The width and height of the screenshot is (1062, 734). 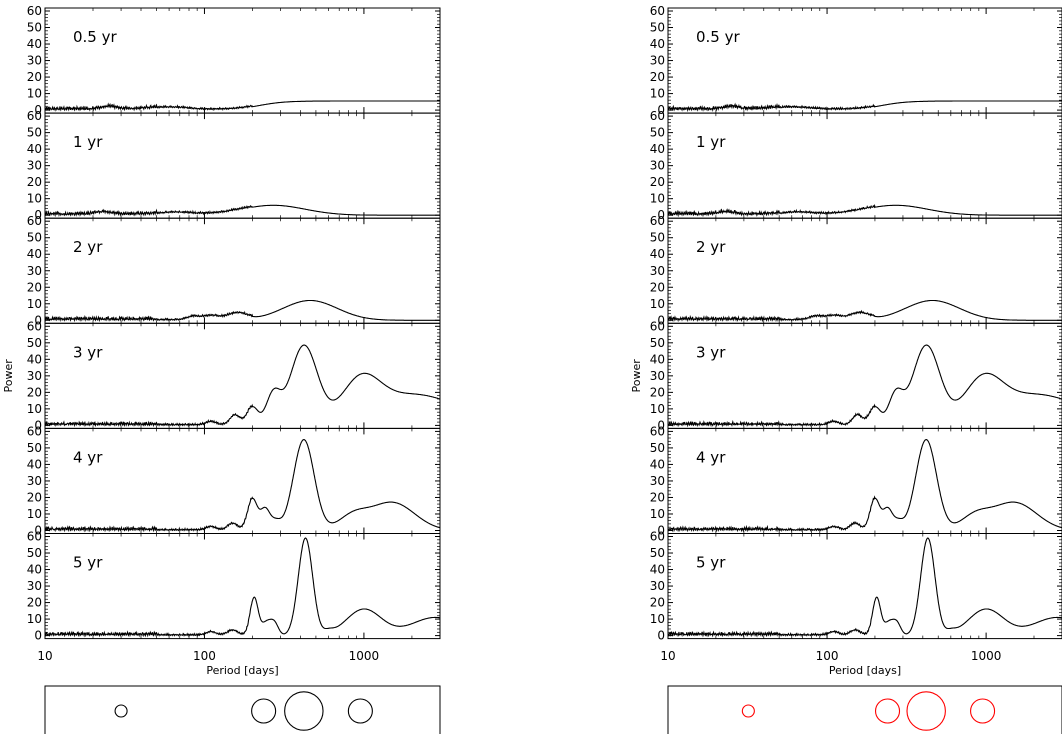 What do you see at coordinates (88, 142) in the screenshot?
I see `panel-label: 1 yr` at bounding box center [88, 142].